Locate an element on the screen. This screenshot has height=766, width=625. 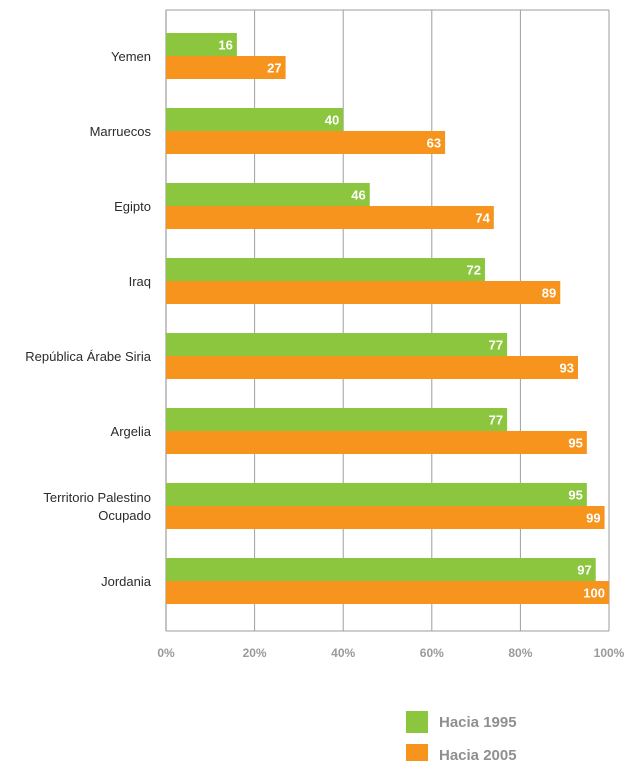
data-label: 40 is located at coordinates (332, 120).